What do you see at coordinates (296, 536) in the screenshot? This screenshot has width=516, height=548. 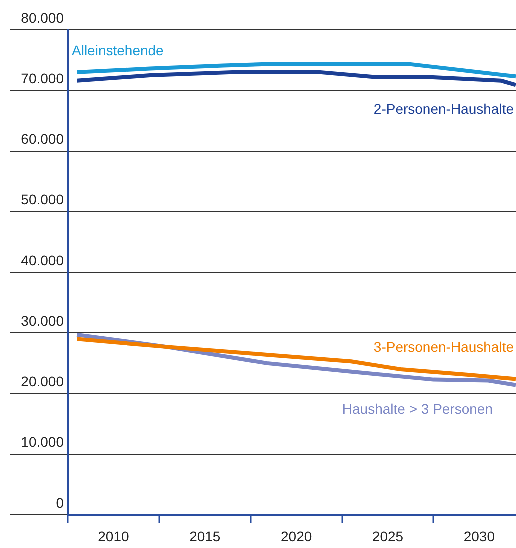 I see `x-tick-label: 2020` at bounding box center [296, 536].